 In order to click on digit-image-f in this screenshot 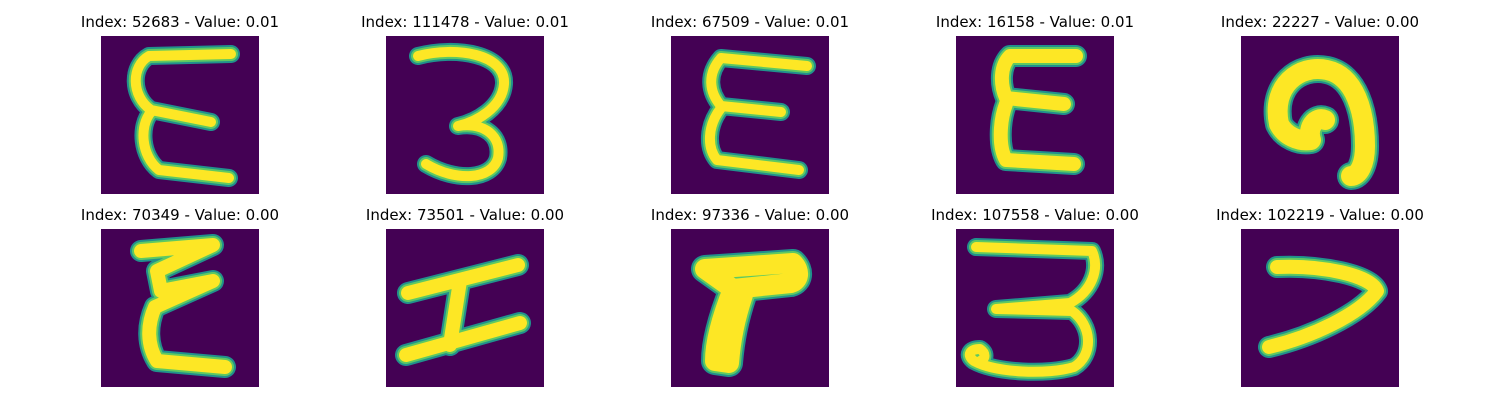, I will do `click(750, 308)`.